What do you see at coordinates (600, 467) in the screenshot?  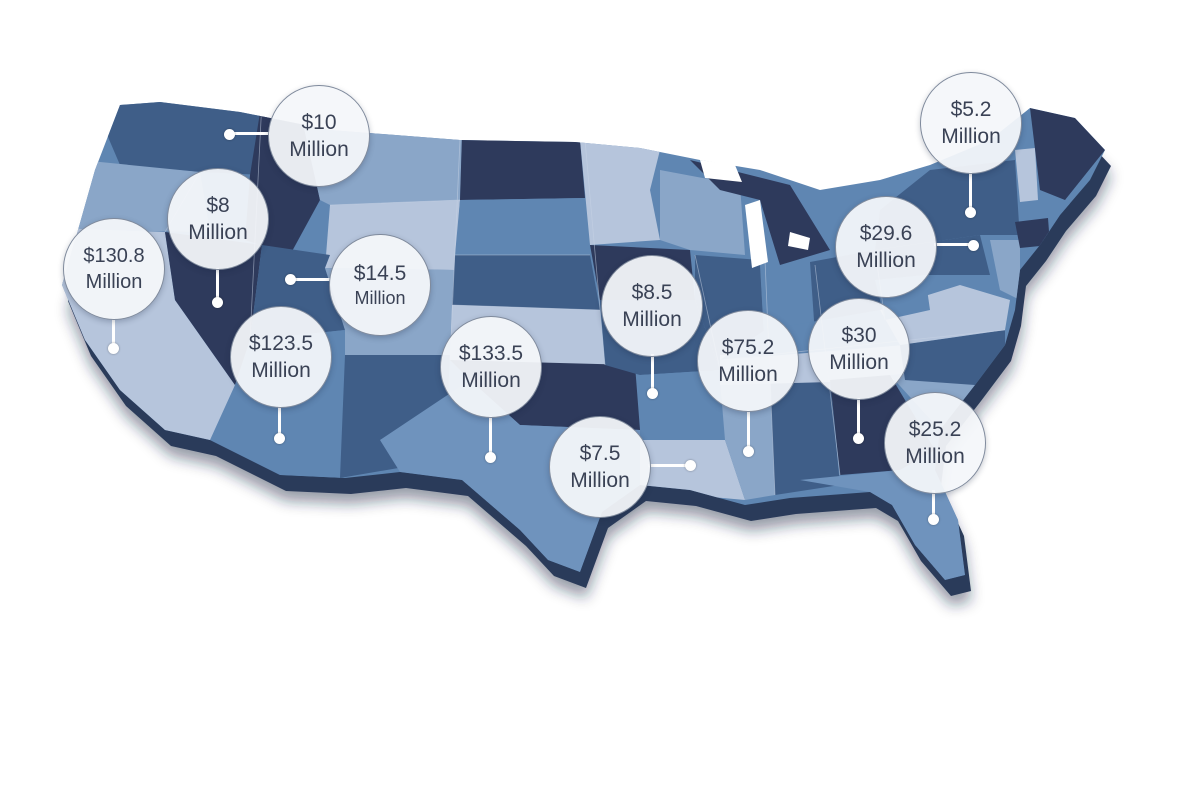 I see `callout-louisiana: $7.5 Million` at bounding box center [600, 467].